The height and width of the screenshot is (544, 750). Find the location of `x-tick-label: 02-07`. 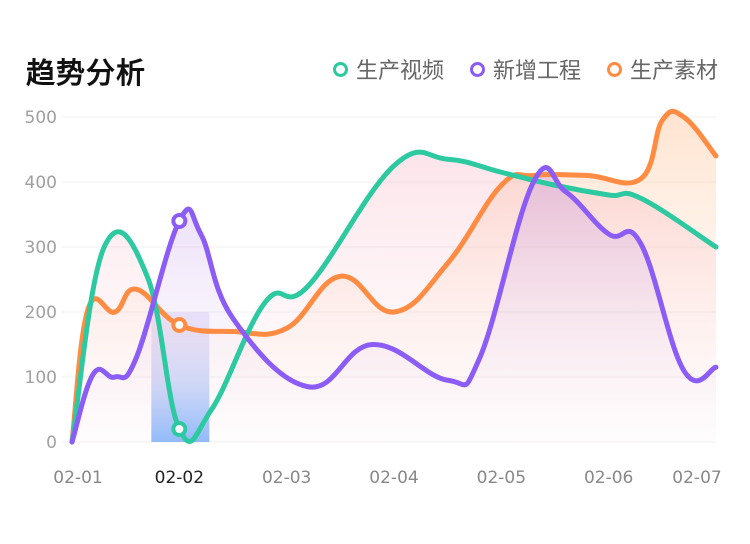

x-tick-label: 02-07 is located at coordinates (696, 478).